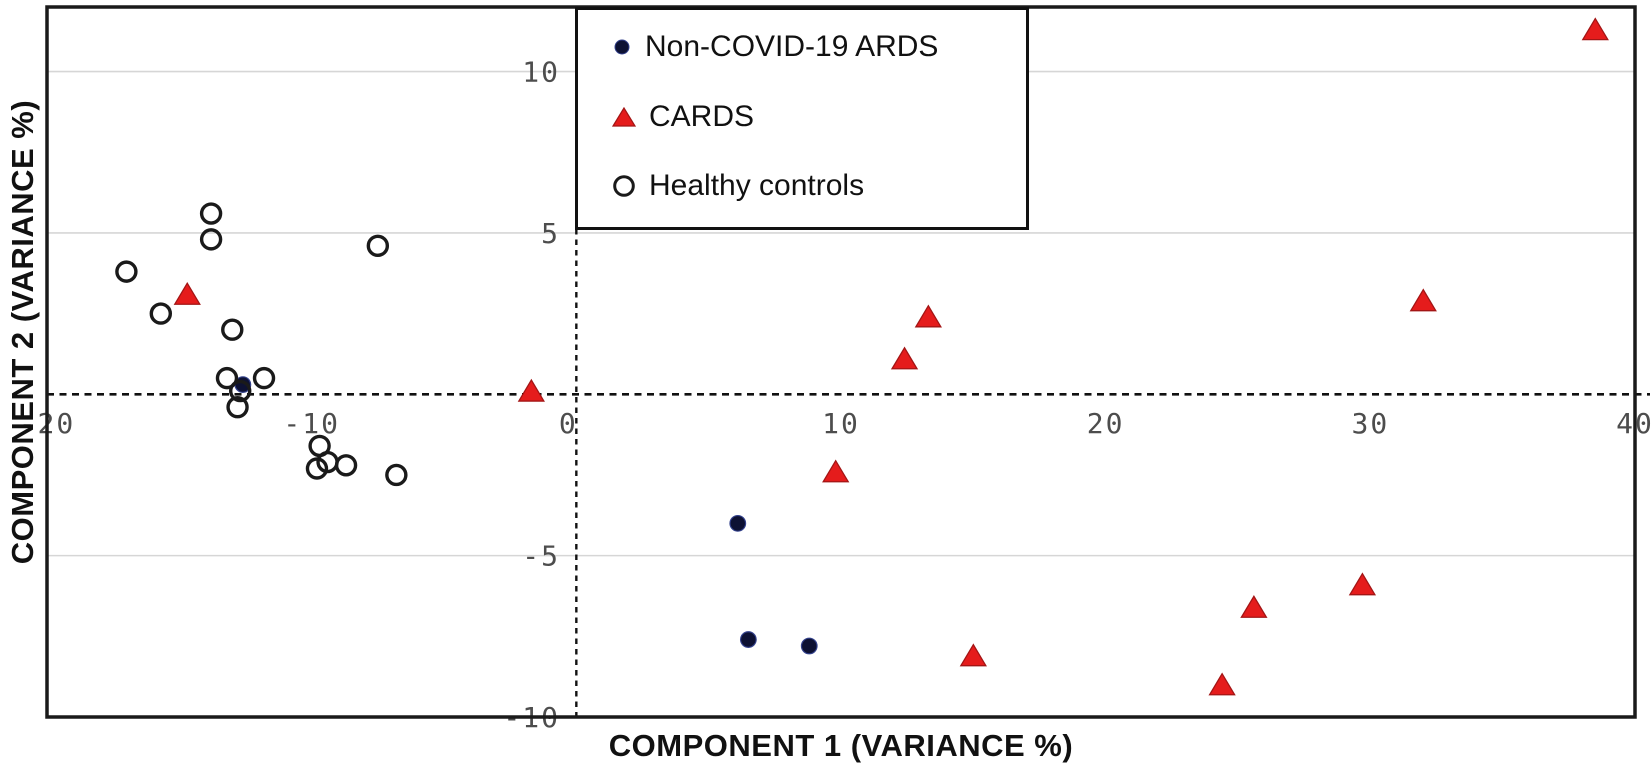 The height and width of the screenshot is (772, 1652). I want to click on x-tick-label: 0, so click(568, 423).